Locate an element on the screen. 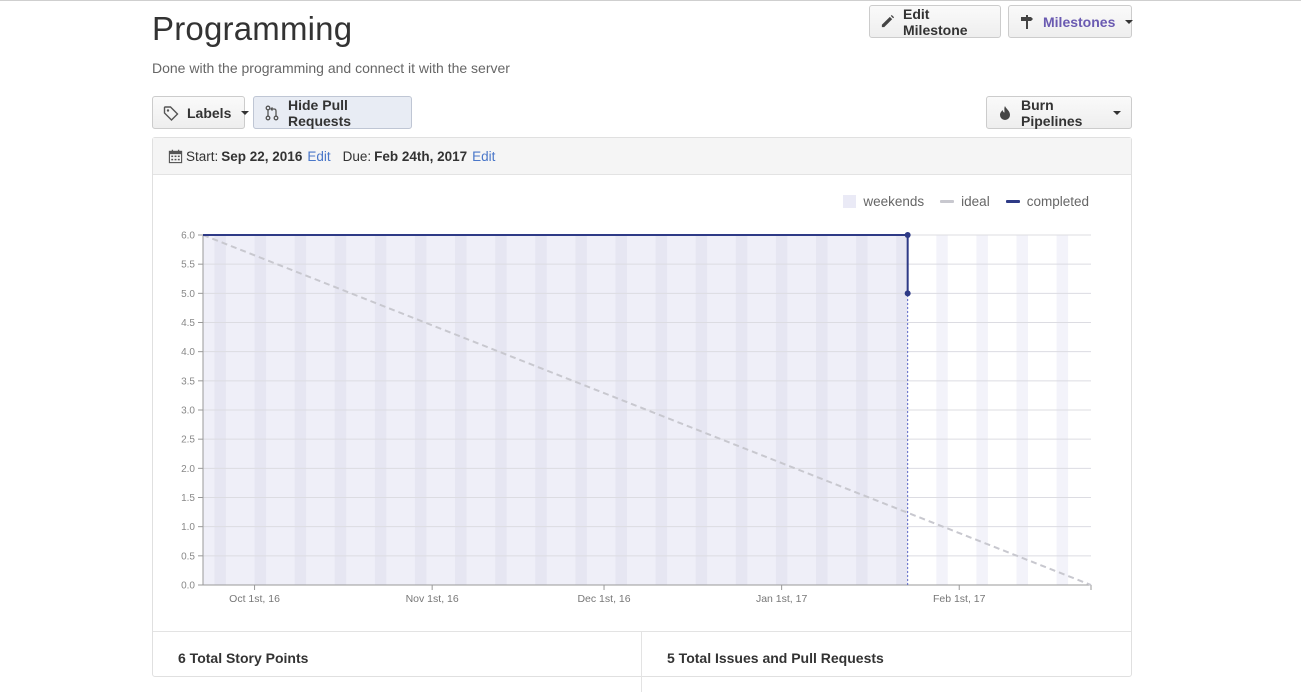 The width and height of the screenshot is (1301, 692). labels-label: Labels is located at coordinates (209, 112).